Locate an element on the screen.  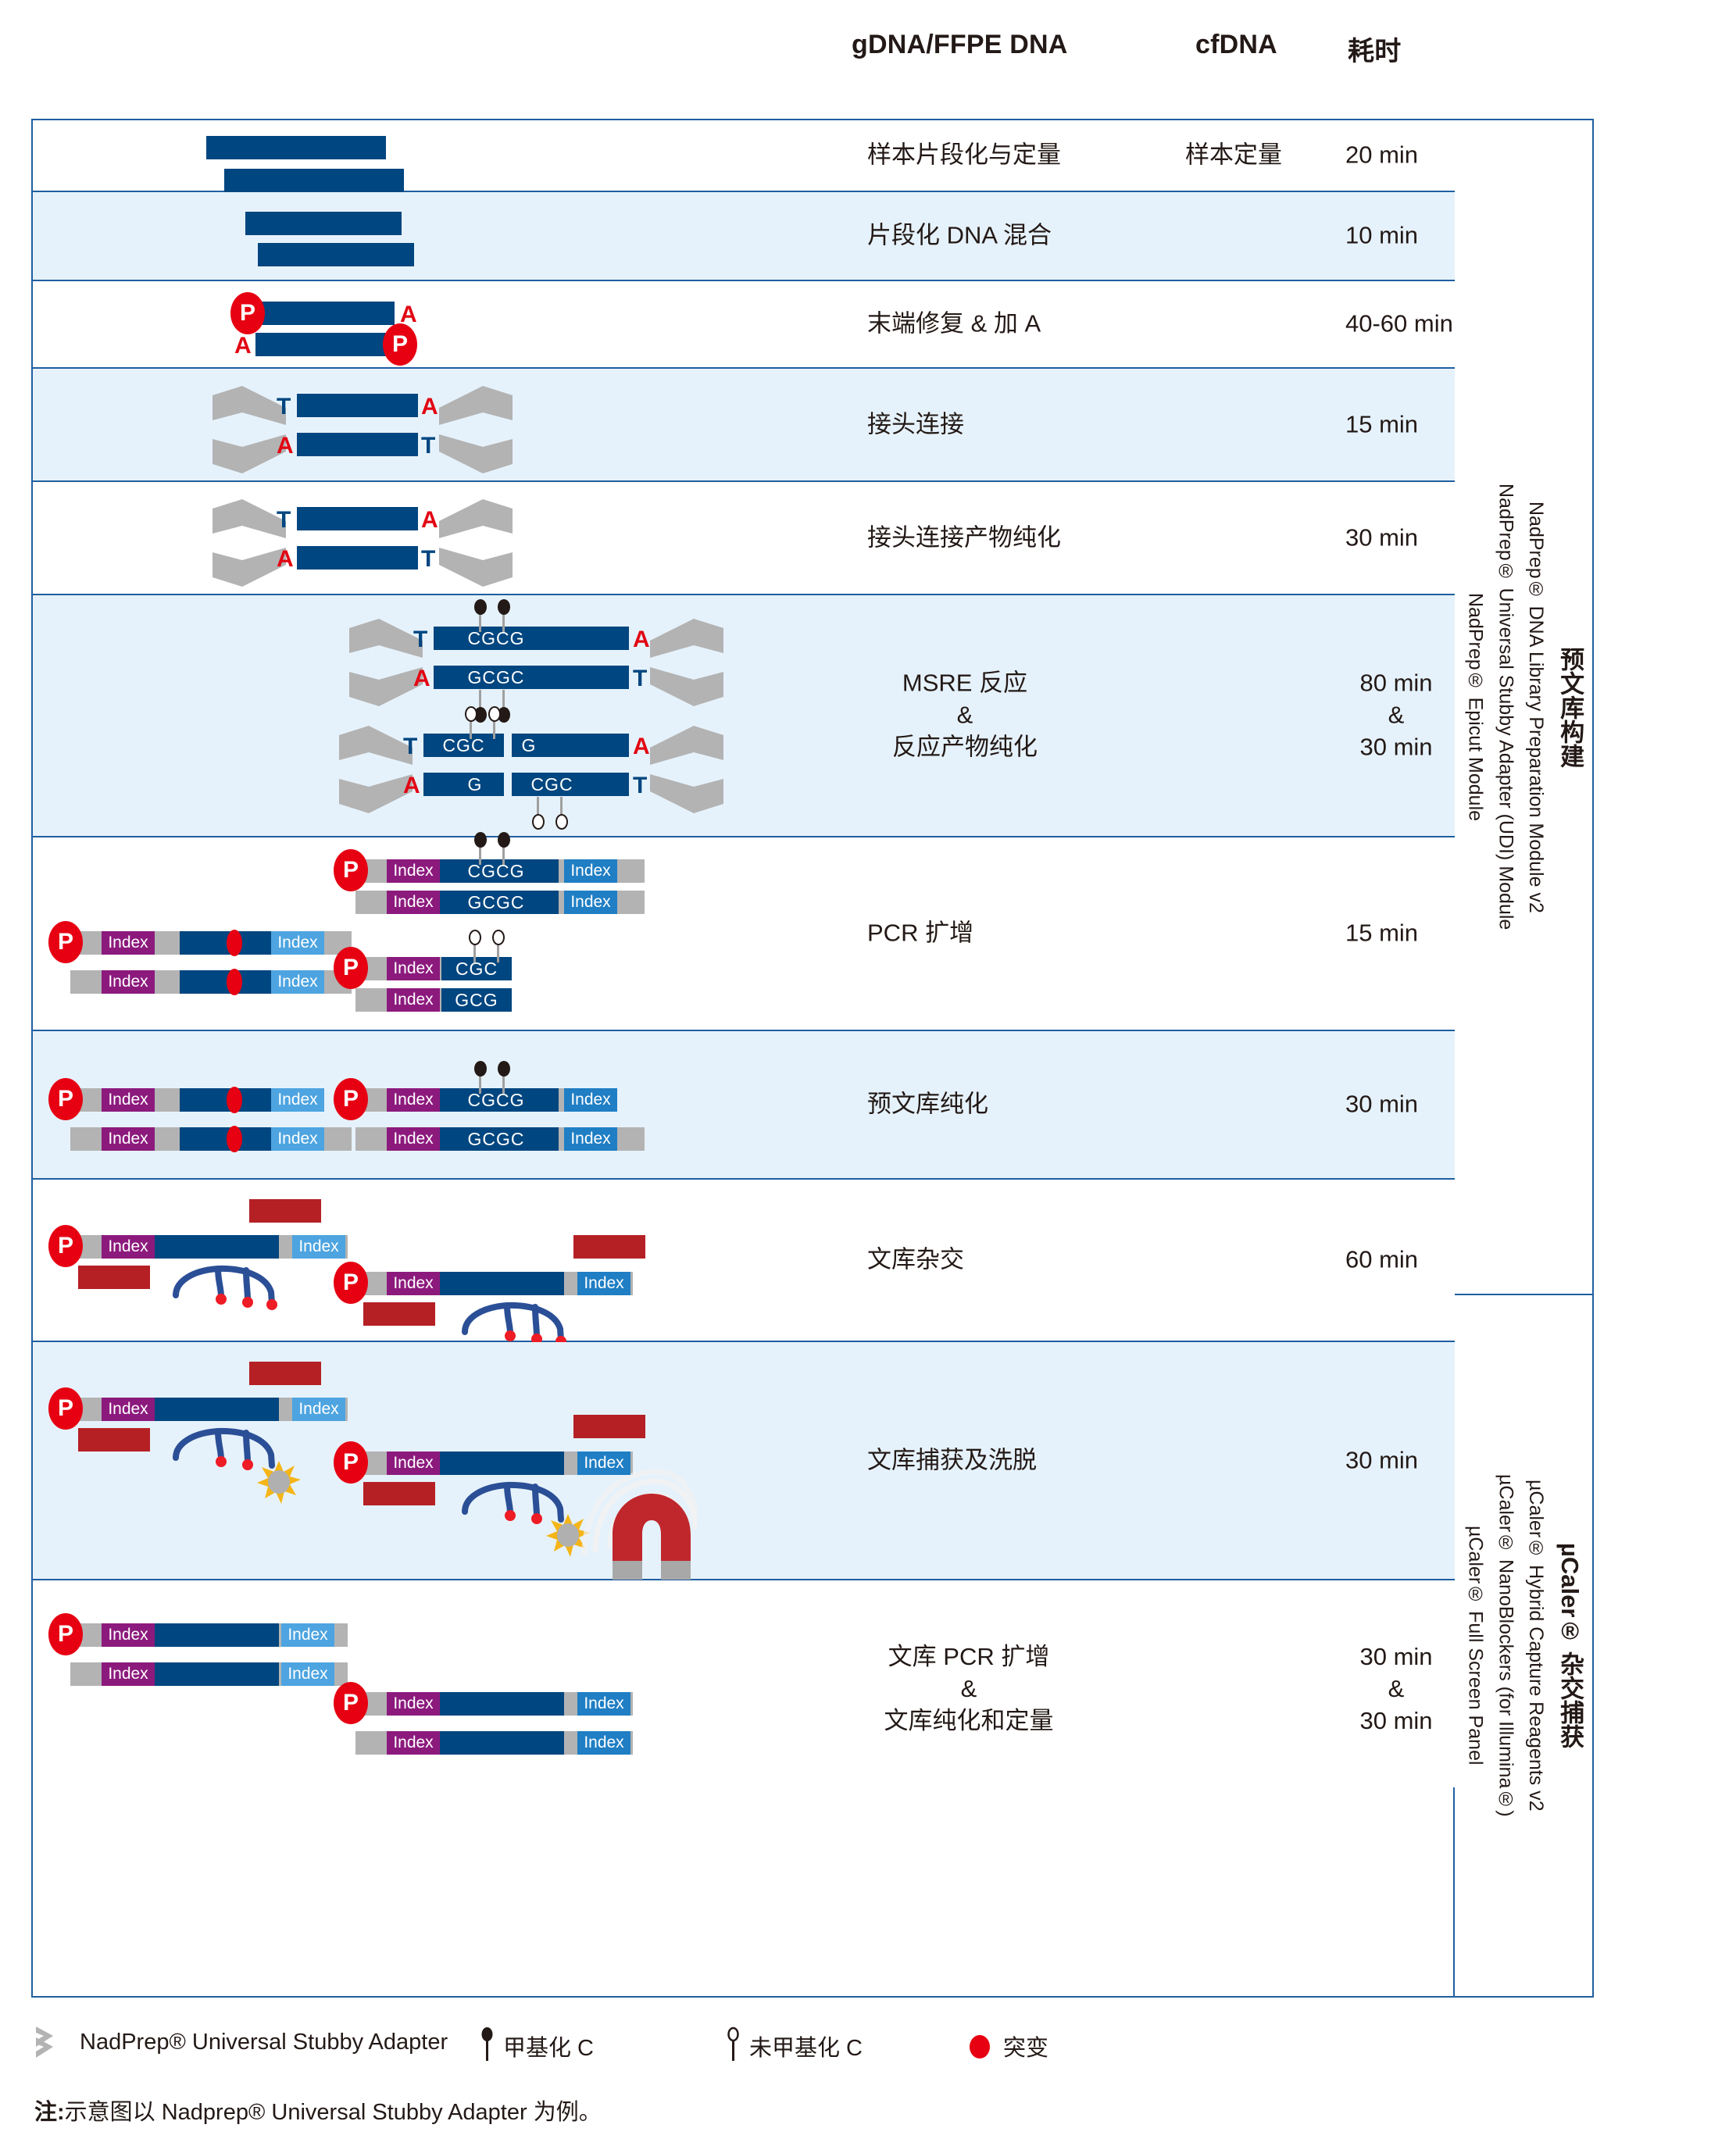
legend-unmethylated-c-label: 未甲基化 C is located at coordinates (806, 2048).